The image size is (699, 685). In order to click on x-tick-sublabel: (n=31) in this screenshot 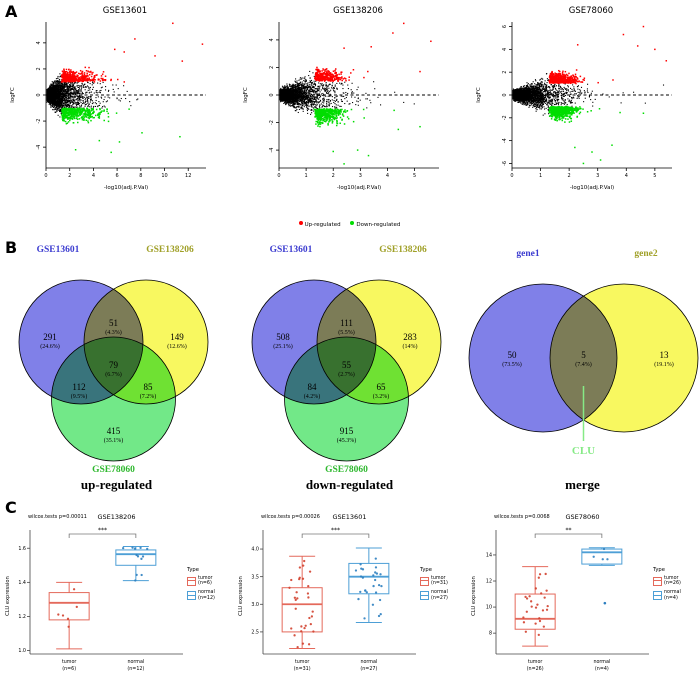, I will do `click(302, 669)`.